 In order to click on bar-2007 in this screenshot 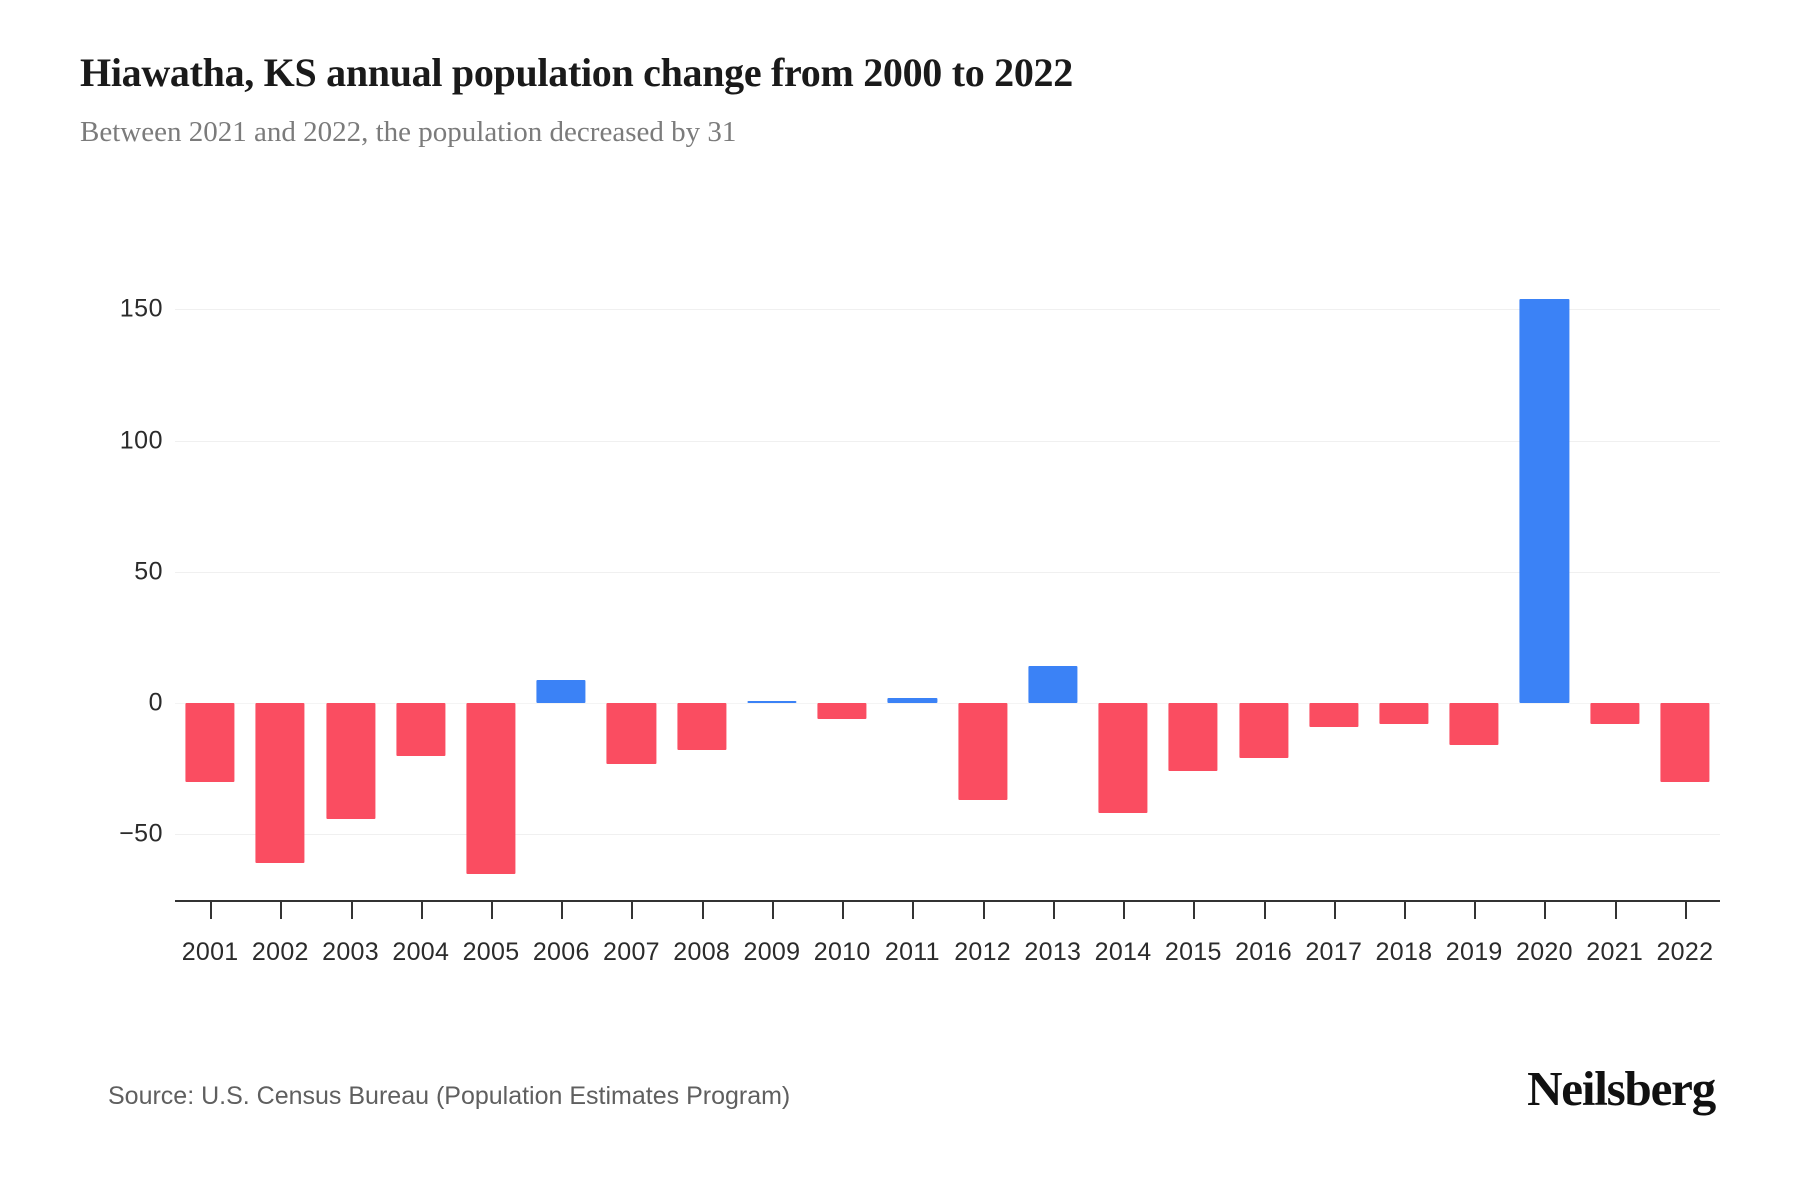, I will do `click(631, 733)`.